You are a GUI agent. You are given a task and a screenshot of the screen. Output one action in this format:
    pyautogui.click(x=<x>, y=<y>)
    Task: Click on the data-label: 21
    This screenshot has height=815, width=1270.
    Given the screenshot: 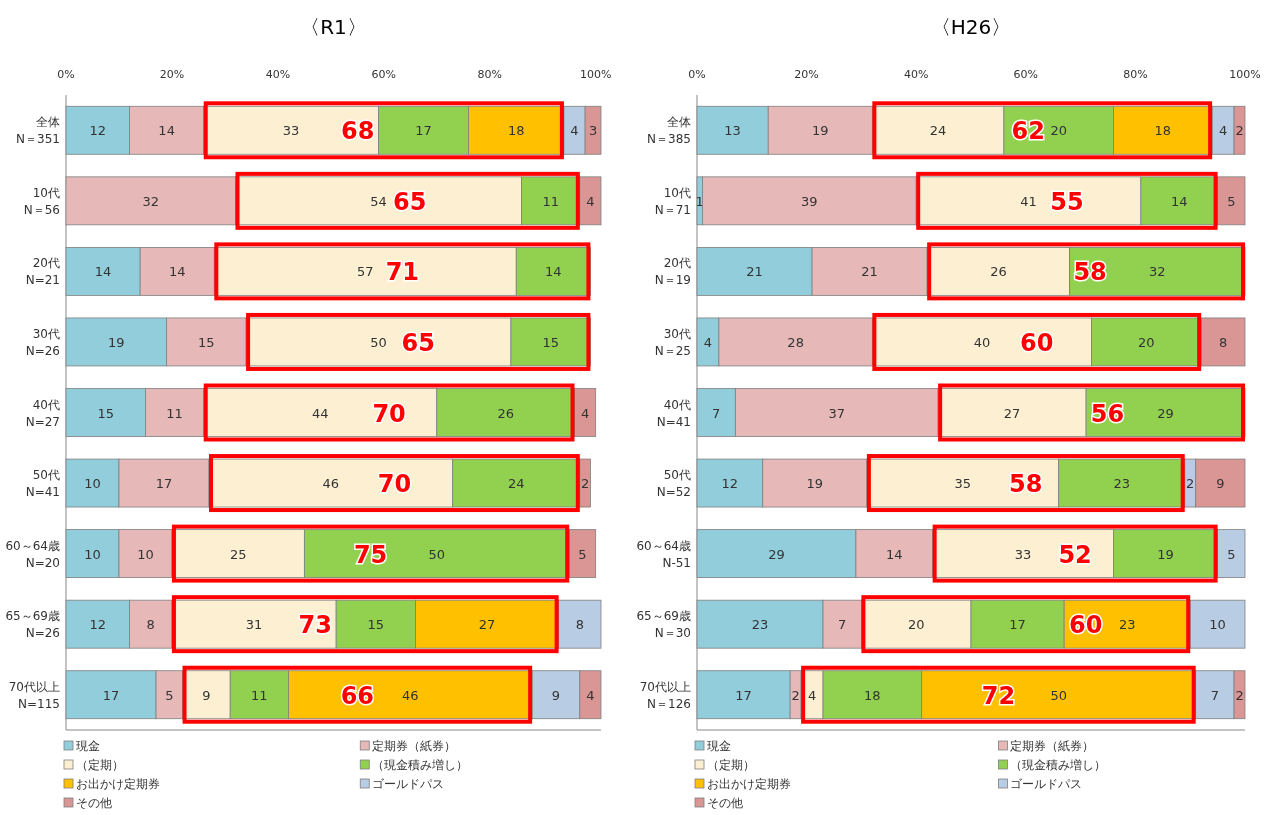 What is the action you would take?
    pyautogui.click(x=869, y=272)
    